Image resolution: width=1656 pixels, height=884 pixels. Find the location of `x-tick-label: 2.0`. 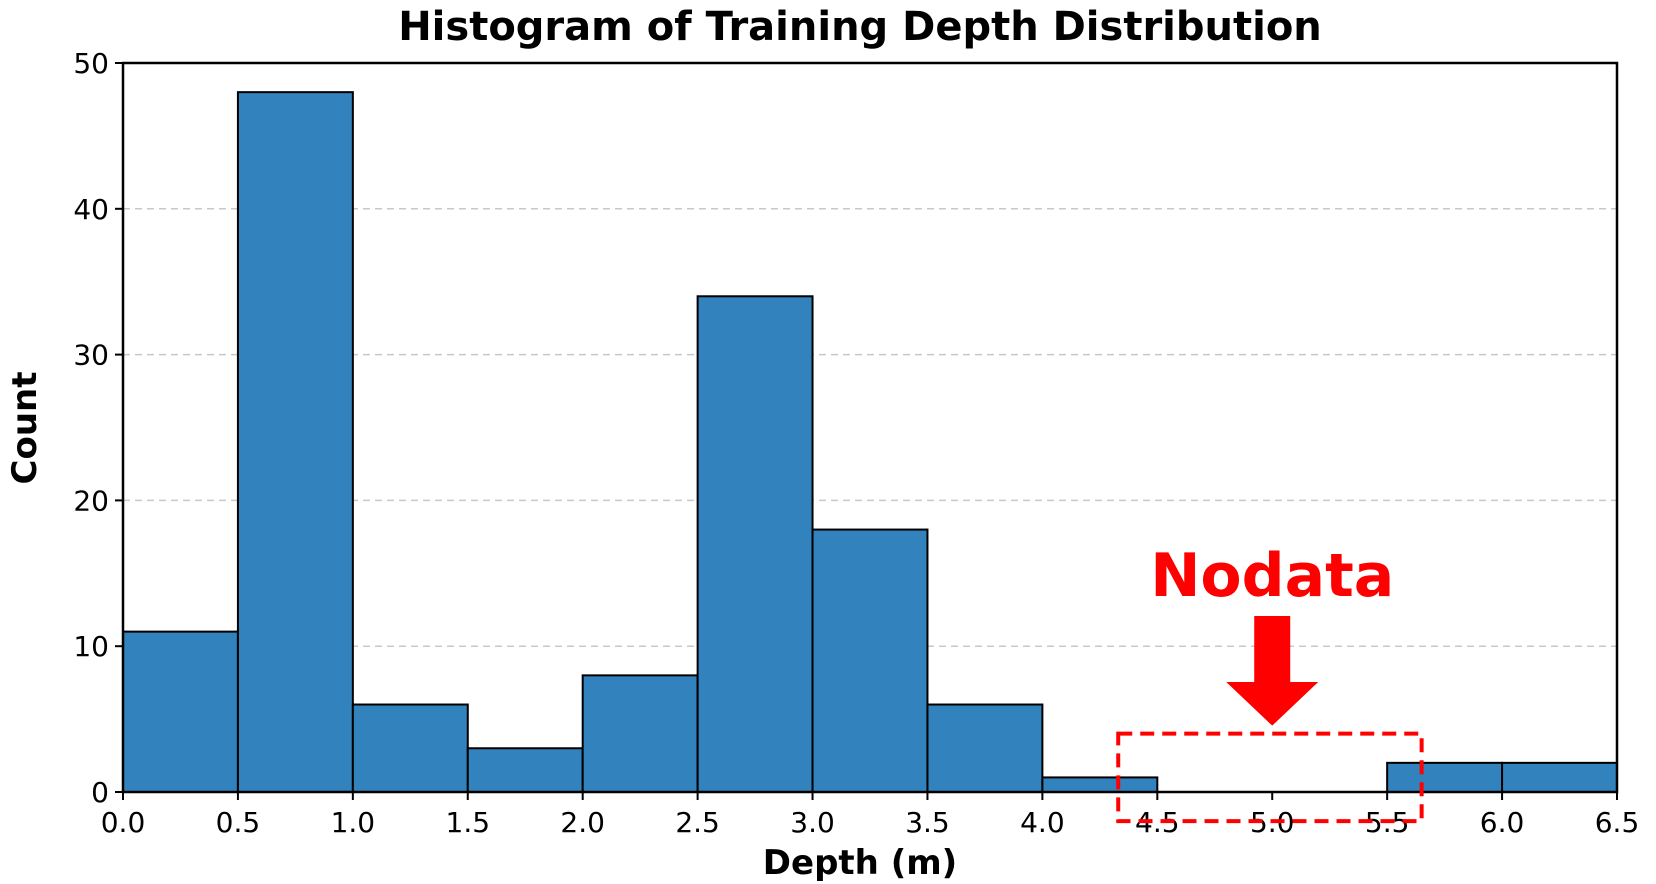

x-tick-label: 2.0 is located at coordinates (582, 822).